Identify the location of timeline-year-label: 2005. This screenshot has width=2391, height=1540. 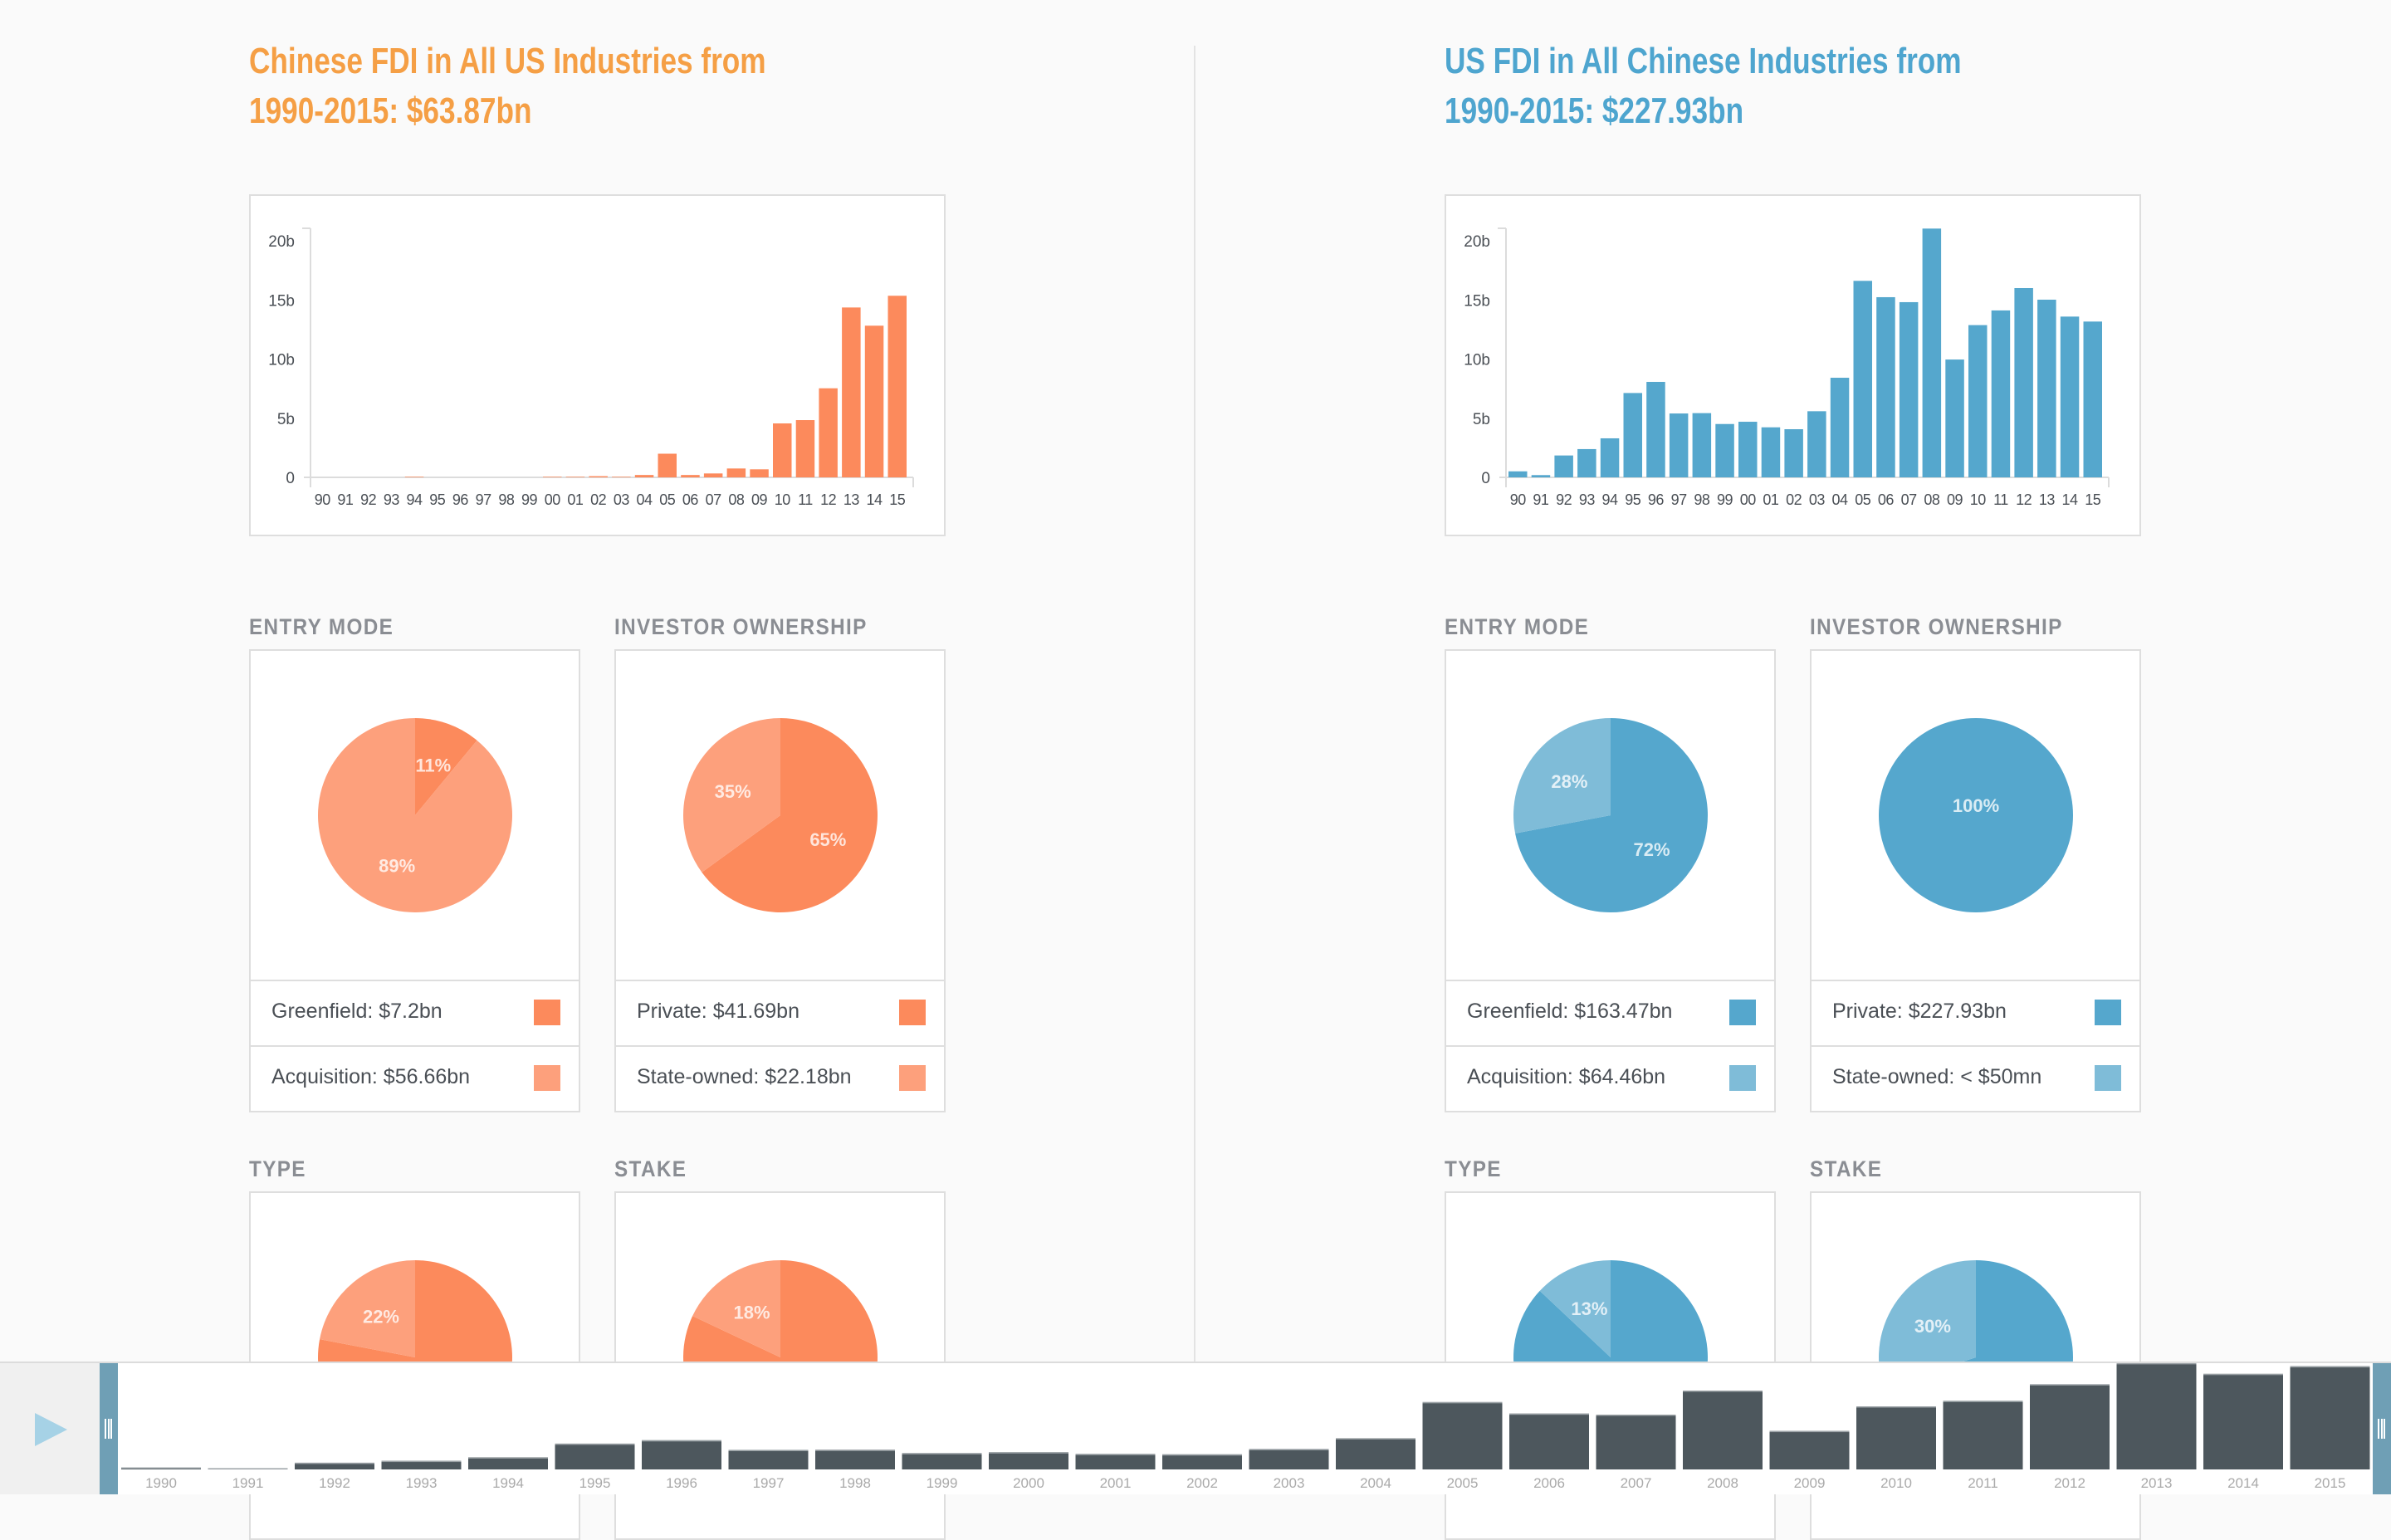
(1463, 1483).